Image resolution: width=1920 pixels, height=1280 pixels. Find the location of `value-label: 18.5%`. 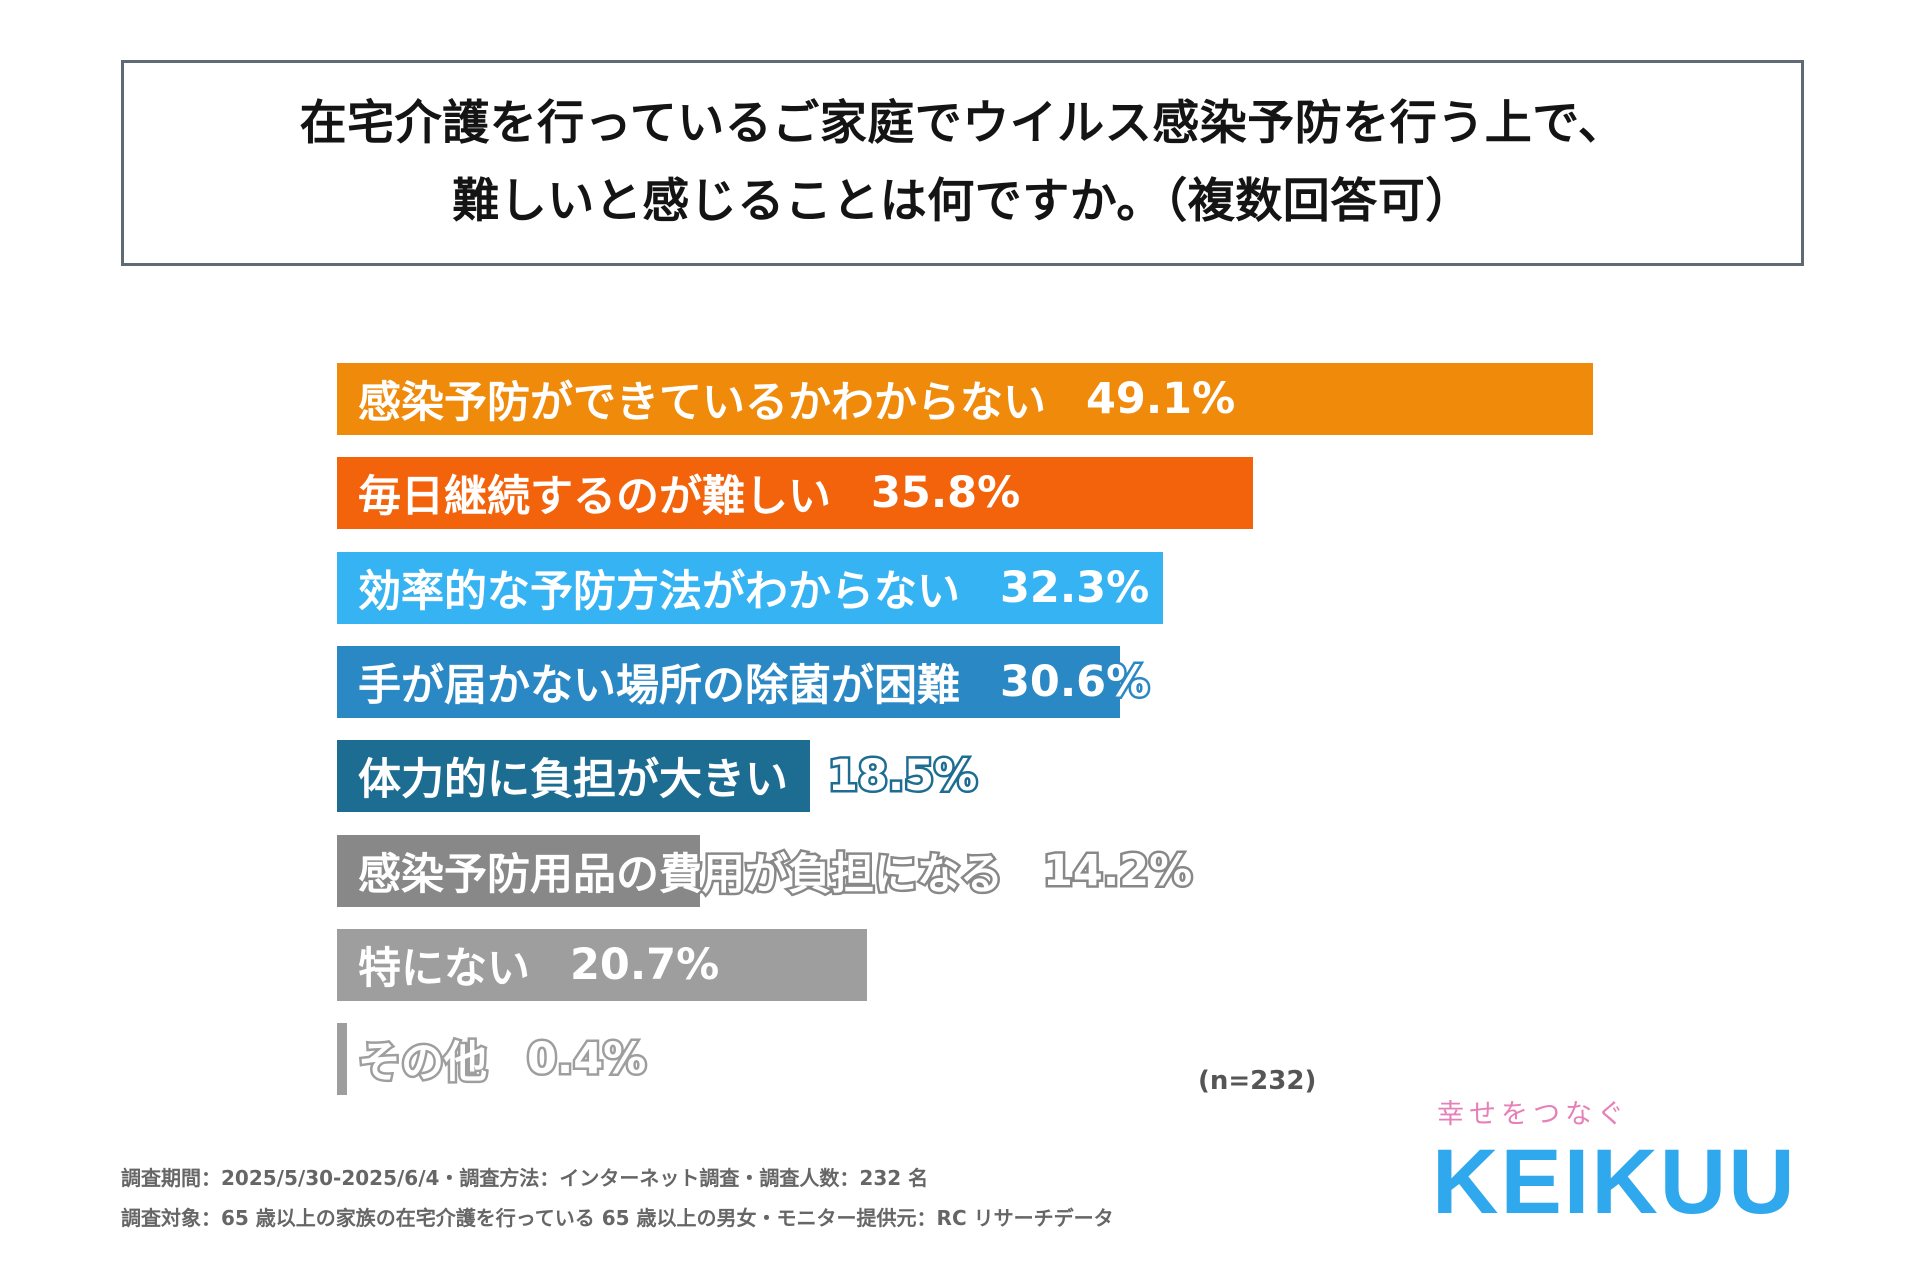

value-label: 18.5% is located at coordinates (902, 776).